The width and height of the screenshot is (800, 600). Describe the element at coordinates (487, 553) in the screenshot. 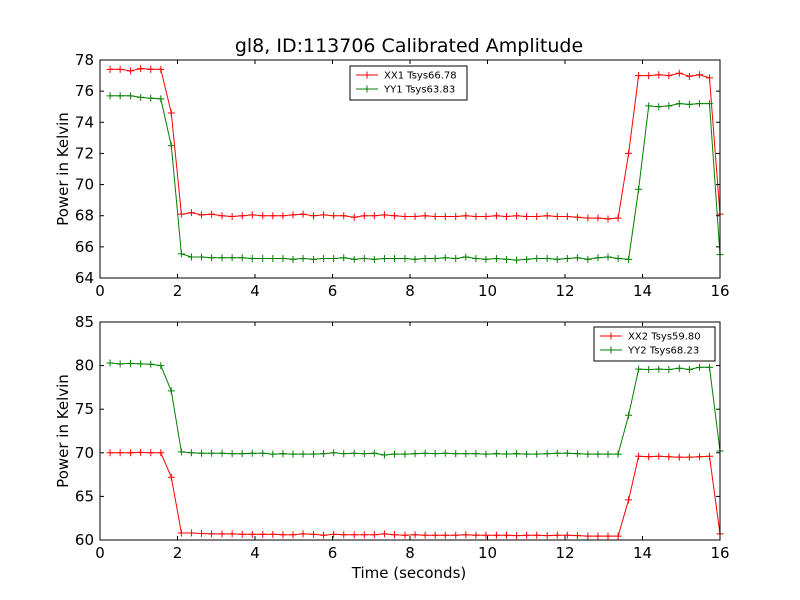

I see `x-tick-label: 10` at that location.